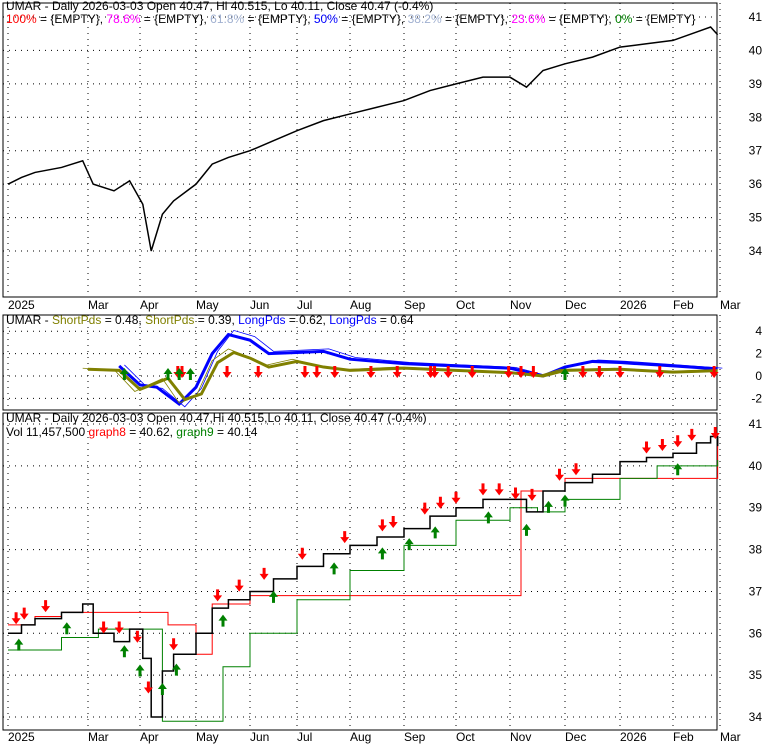  What do you see at coordinates (756, 398) in the screenshot?
I see `osc-ytick: -2` at bounding box center [756, 398].